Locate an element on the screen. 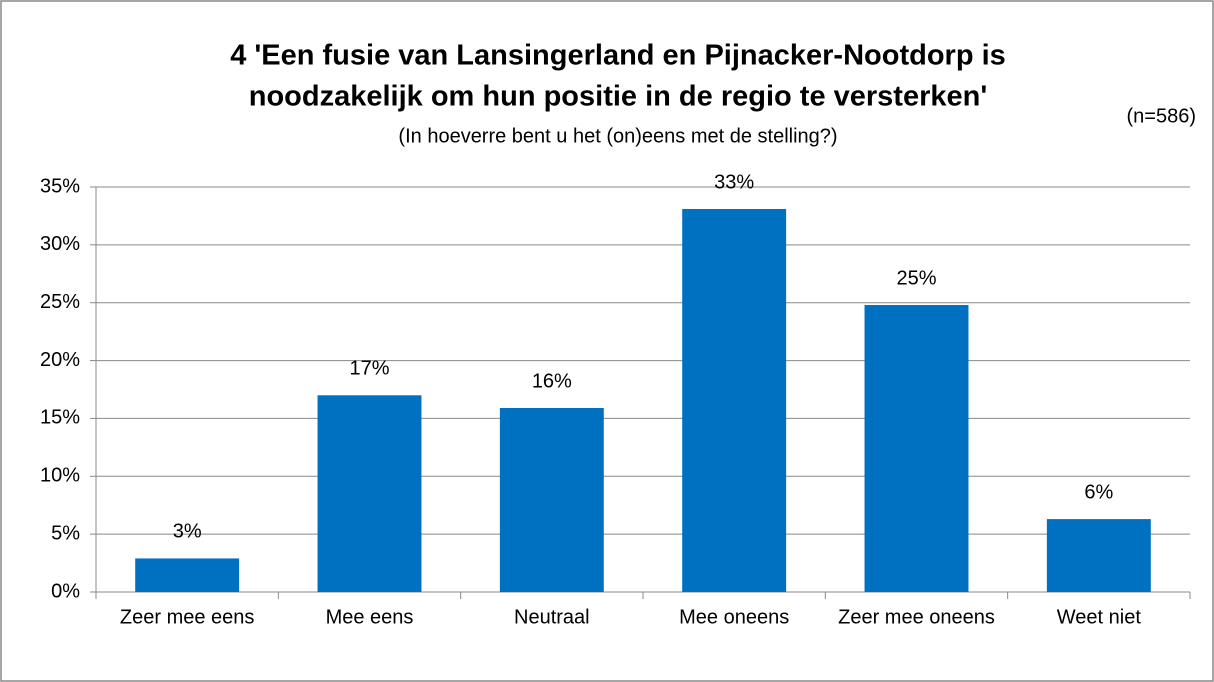 This screenshot has height=682, width=1214. y-tick-label: 15% is located at coordinates (60, 418).